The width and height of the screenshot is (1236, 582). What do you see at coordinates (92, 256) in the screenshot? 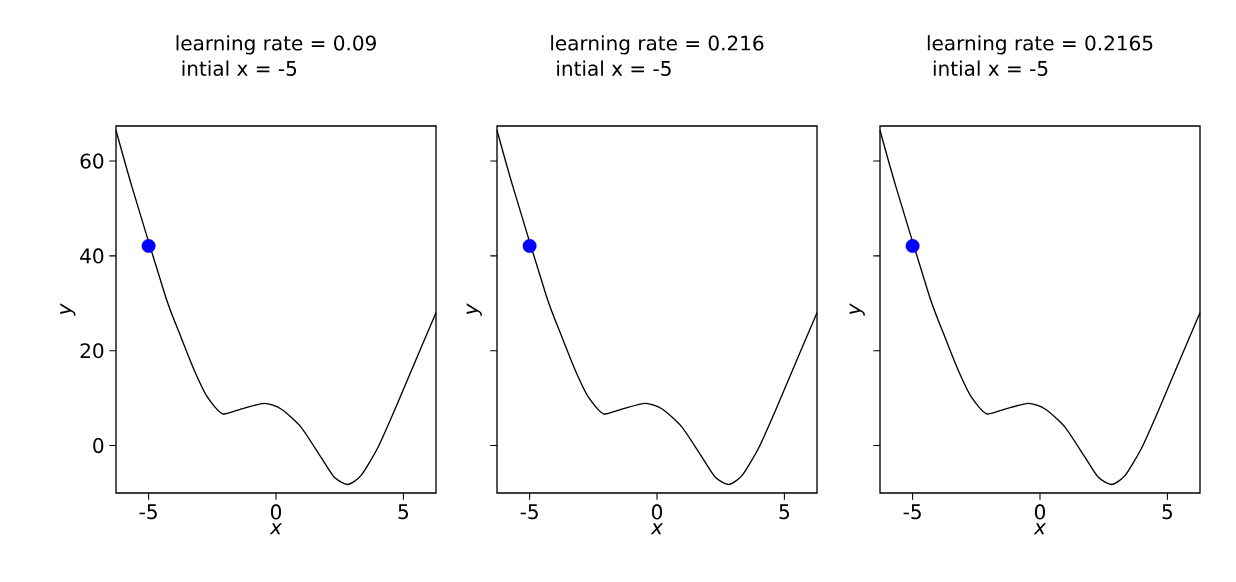
I see `y-tick-label: 40` at bounding box center [92, 256].